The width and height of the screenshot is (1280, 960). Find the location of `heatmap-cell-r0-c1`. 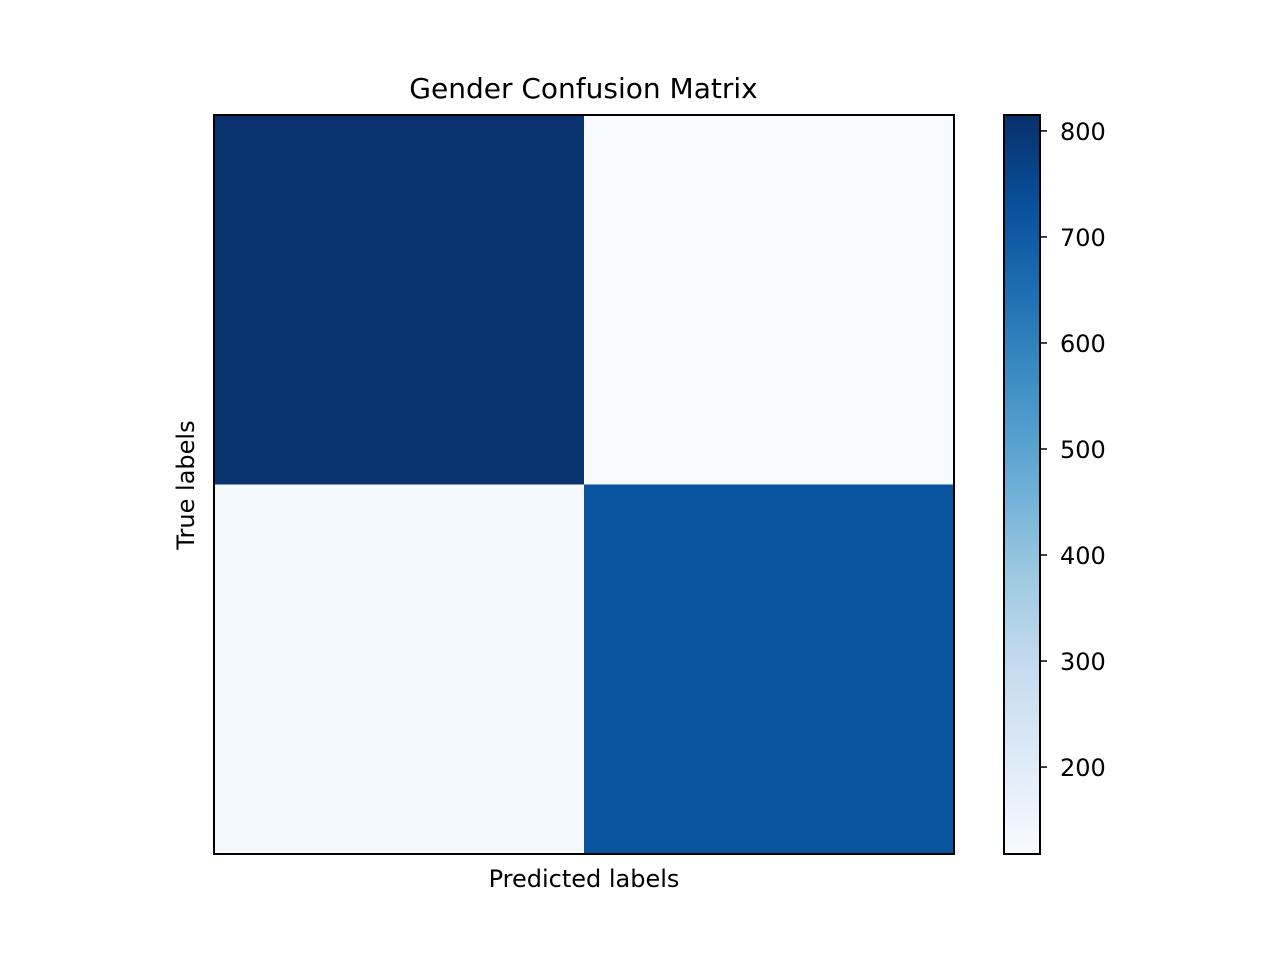

heatmap-cell-r0-c1 is located at coordinates (769, 300).